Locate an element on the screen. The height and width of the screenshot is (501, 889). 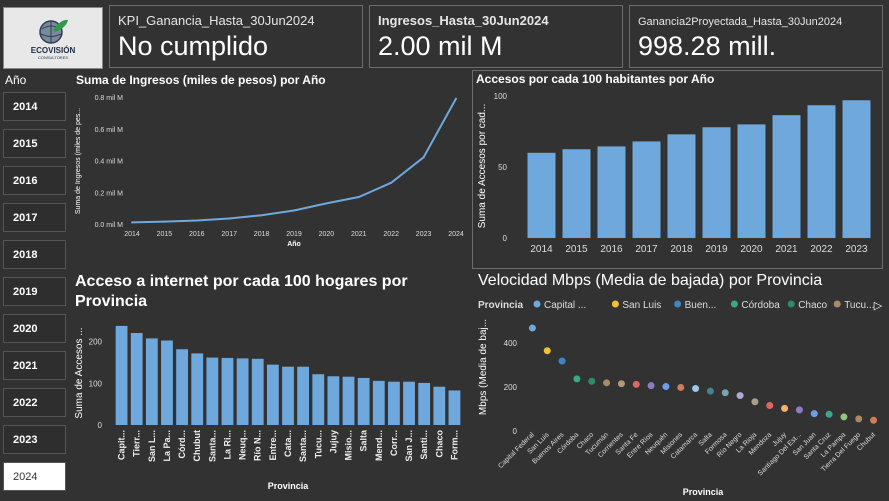
year-option-2016: 2016 is located at coordinates (34, 180).